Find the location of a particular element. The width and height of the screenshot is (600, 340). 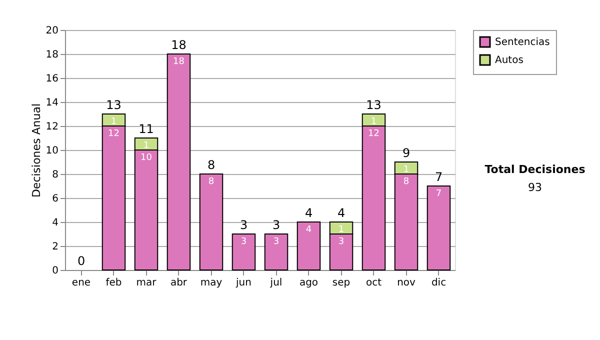

y-tick-label: 14 is located at coordinates (52, 103).